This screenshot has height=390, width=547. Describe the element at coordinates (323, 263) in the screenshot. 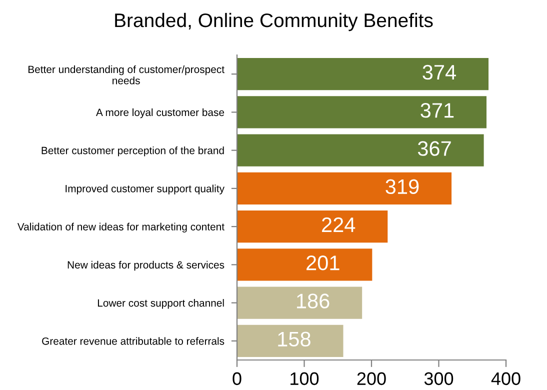

I see `data-label: 201` at that location.